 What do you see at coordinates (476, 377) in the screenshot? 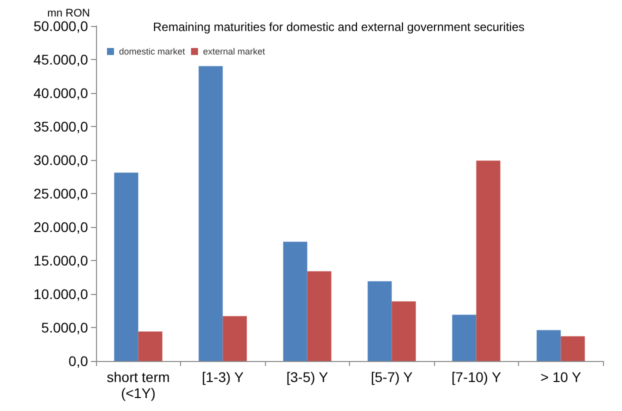
I see `x-tick-label: [7-10) Y` at bounding box center [476, 377].